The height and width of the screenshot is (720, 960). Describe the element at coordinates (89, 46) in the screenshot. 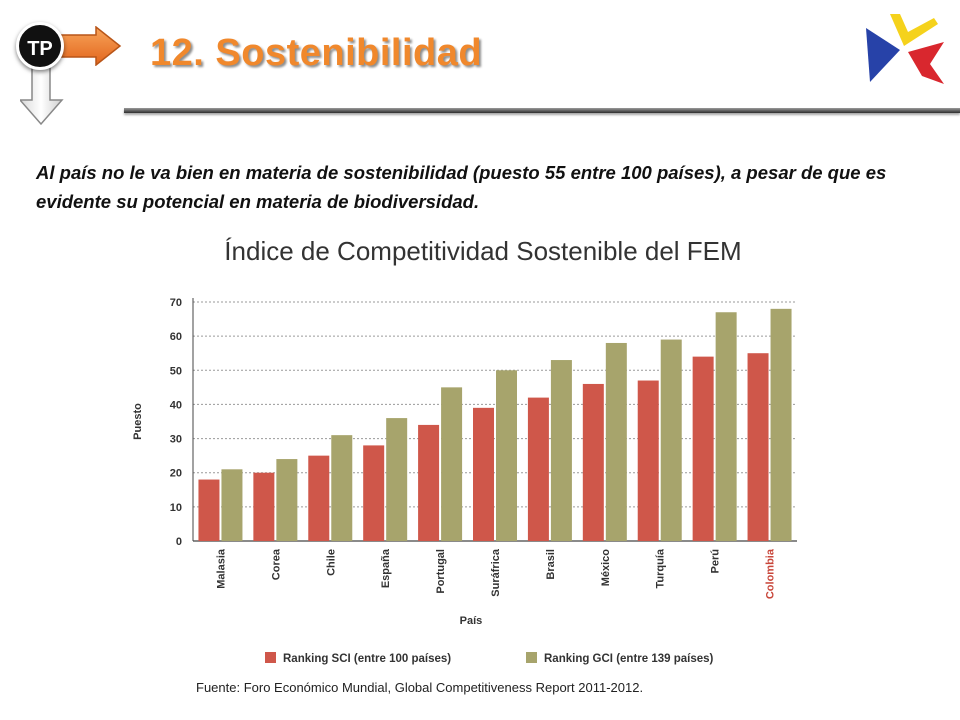

I see `arrow-right-icon` at that location.